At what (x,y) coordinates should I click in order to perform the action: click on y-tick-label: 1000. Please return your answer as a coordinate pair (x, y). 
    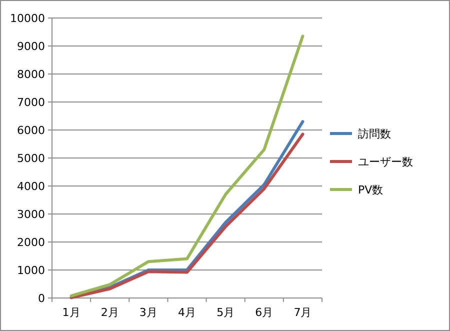
    Looking at the image, I should click on (31, 270).